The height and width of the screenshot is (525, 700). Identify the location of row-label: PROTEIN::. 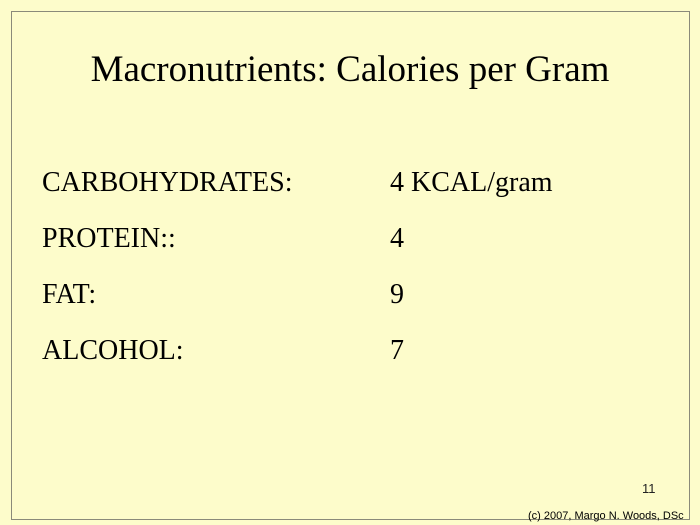
(109, 238).